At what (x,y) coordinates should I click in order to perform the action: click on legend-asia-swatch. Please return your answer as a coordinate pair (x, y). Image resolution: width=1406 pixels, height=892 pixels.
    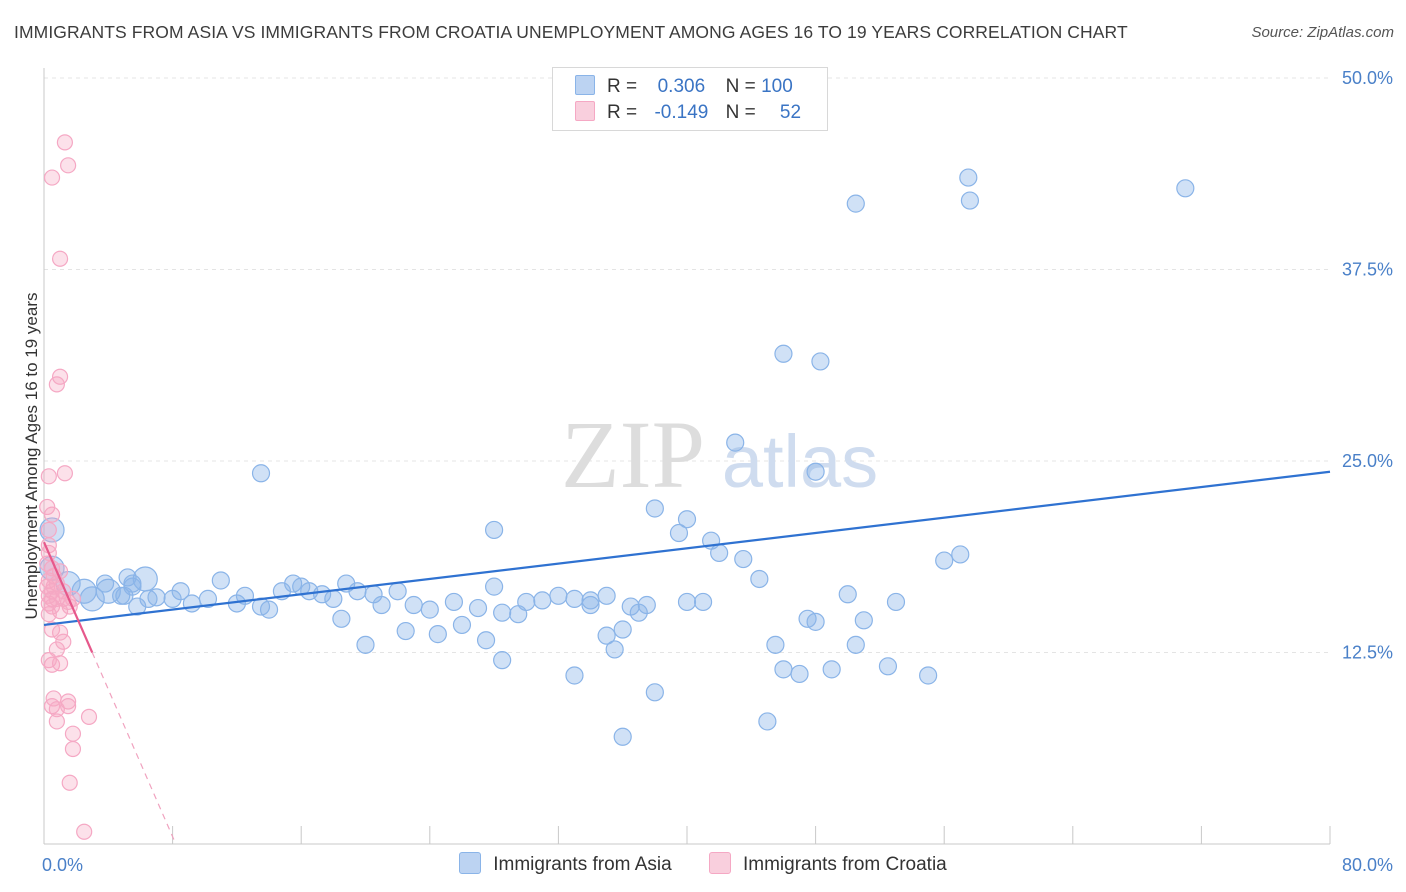
    Looking at the image, I should click on (470, 863).